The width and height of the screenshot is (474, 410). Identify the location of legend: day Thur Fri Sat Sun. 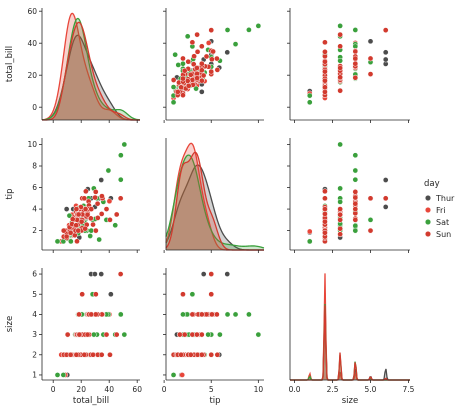
(439, 209).